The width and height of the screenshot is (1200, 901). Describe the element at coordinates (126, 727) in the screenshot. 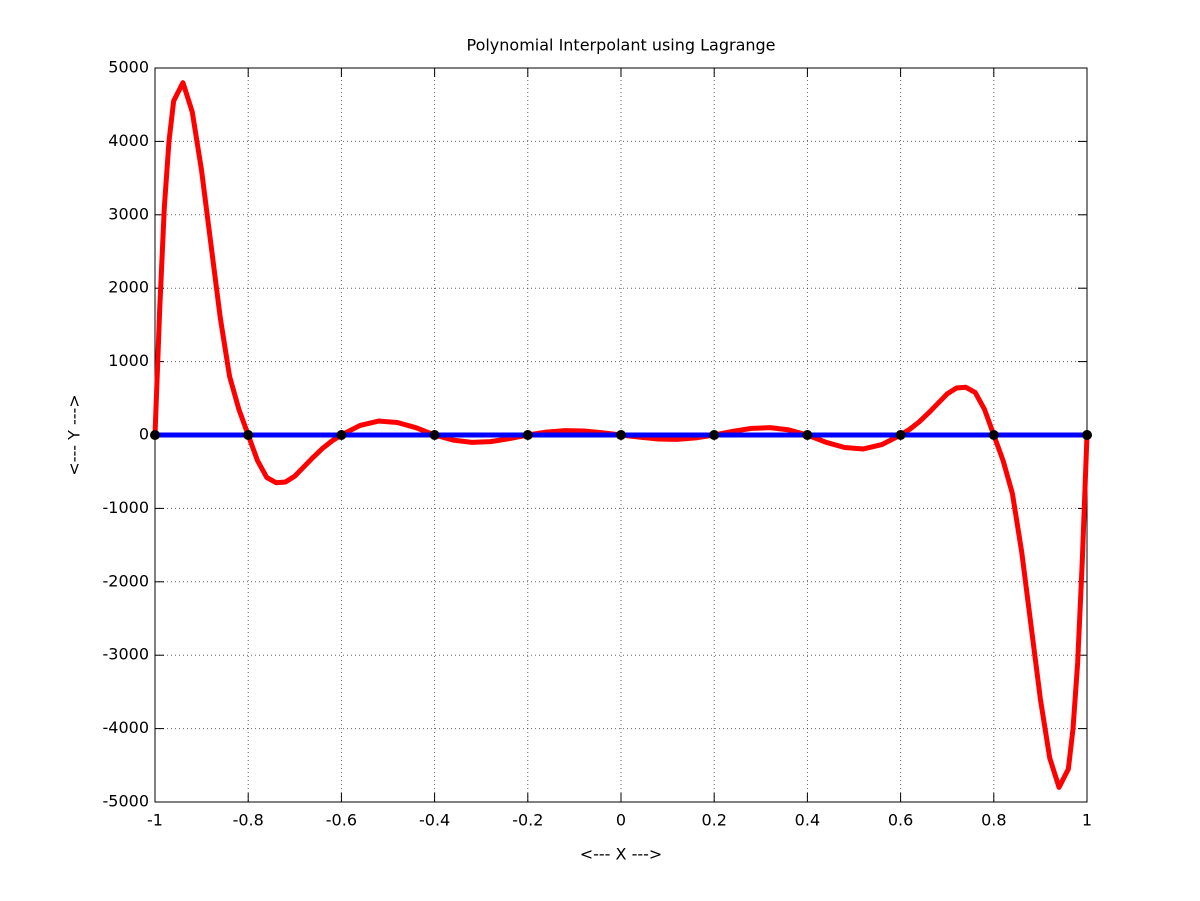

I see `y-tick-label: -4000` at that location.